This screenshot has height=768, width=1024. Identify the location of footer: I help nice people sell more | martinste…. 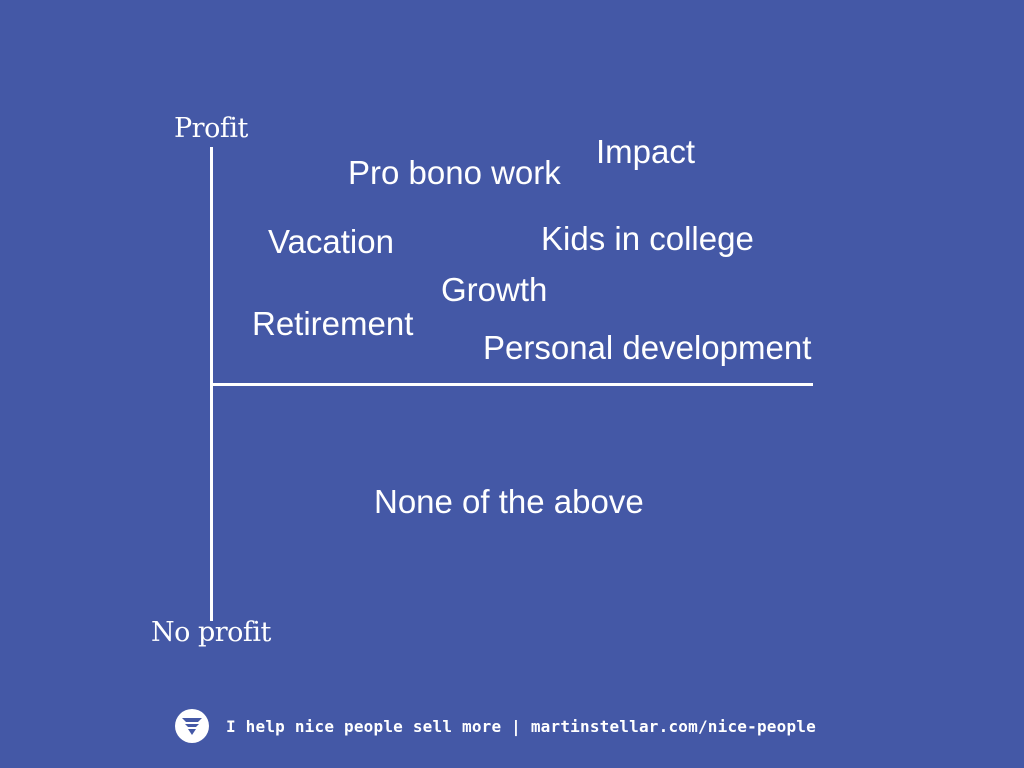
(495, 726).